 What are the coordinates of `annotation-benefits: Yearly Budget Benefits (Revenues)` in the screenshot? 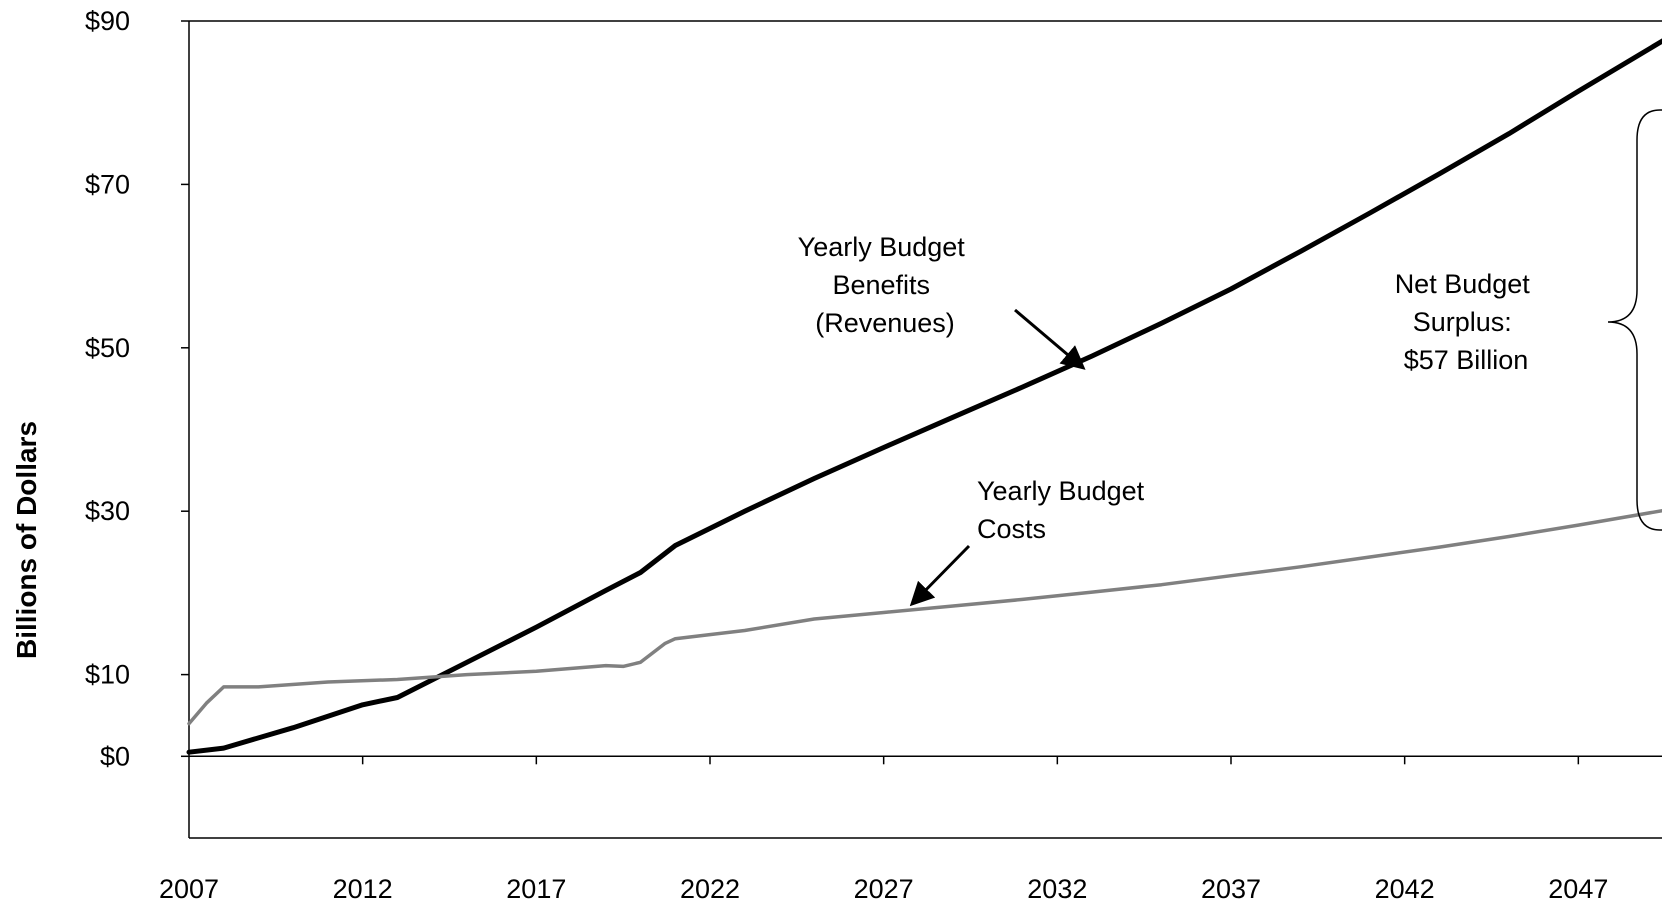 It's located at (885, 285).